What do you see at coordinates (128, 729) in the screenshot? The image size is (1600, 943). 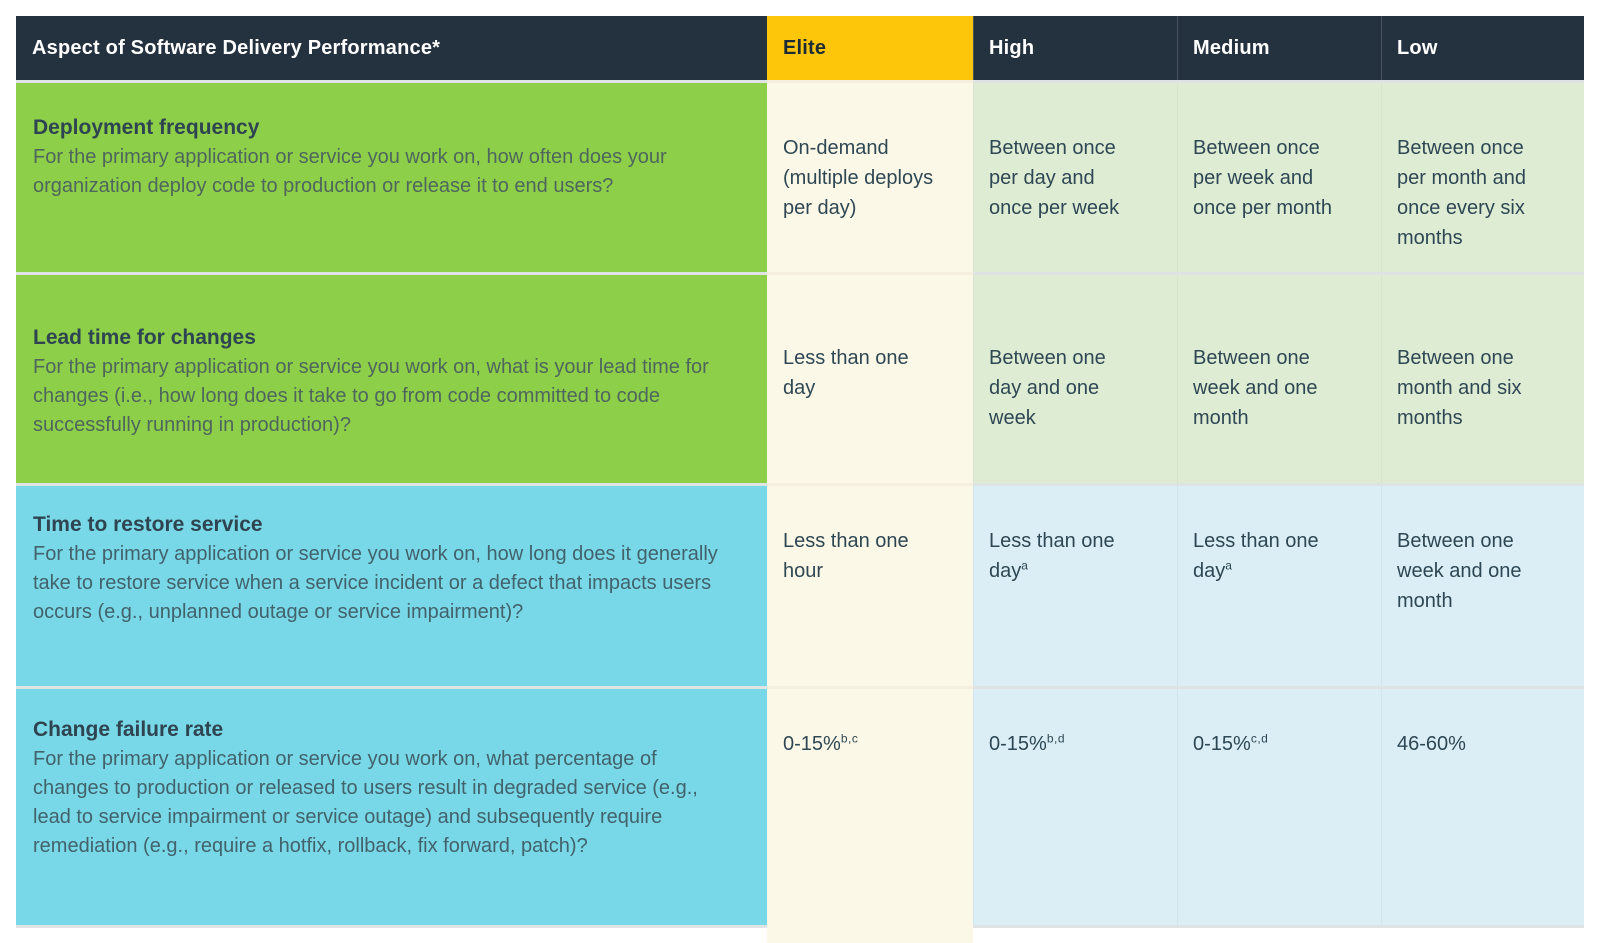 I see `metric-title: Change failure rate` at bounding box center [128, 729].